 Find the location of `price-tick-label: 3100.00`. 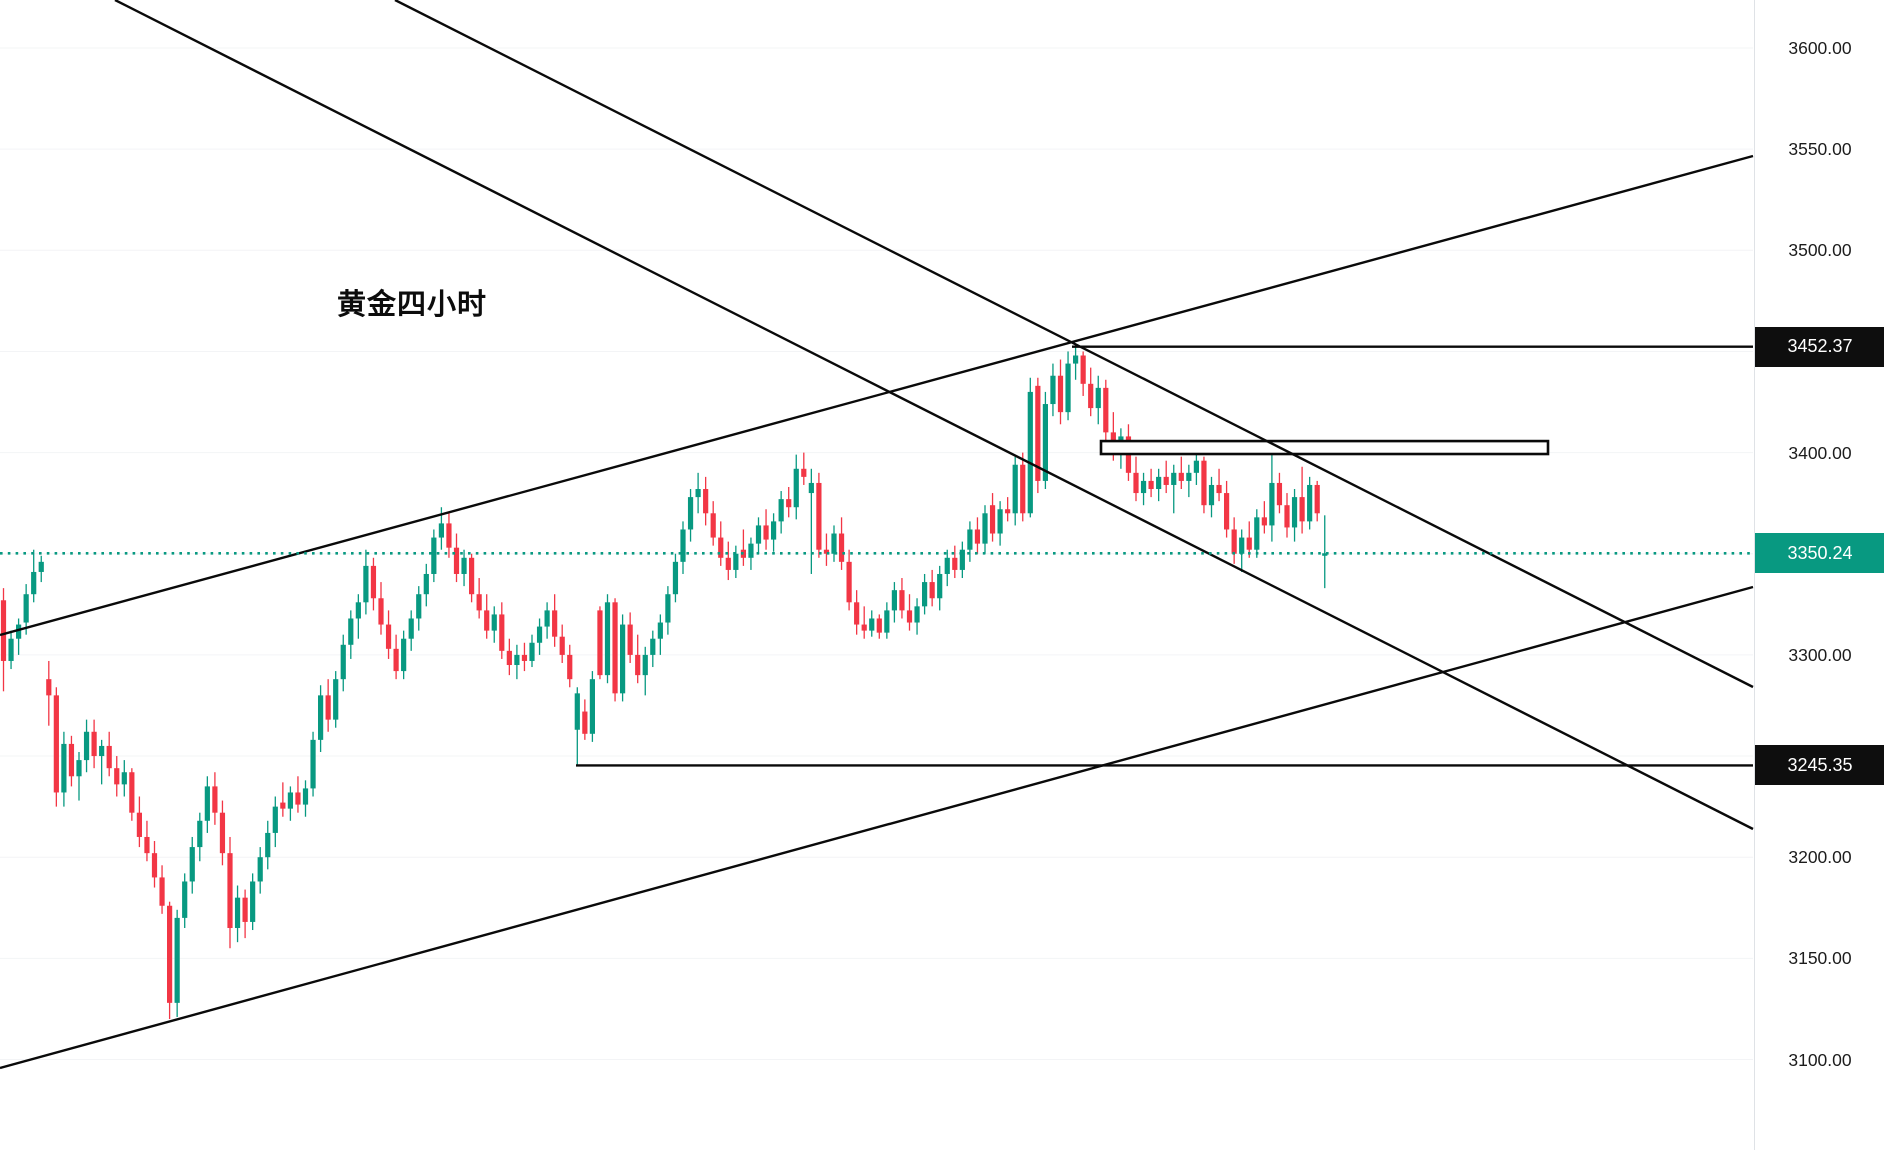

price-tick-label: 3100.00 is located at coordinates (1820, 1059).